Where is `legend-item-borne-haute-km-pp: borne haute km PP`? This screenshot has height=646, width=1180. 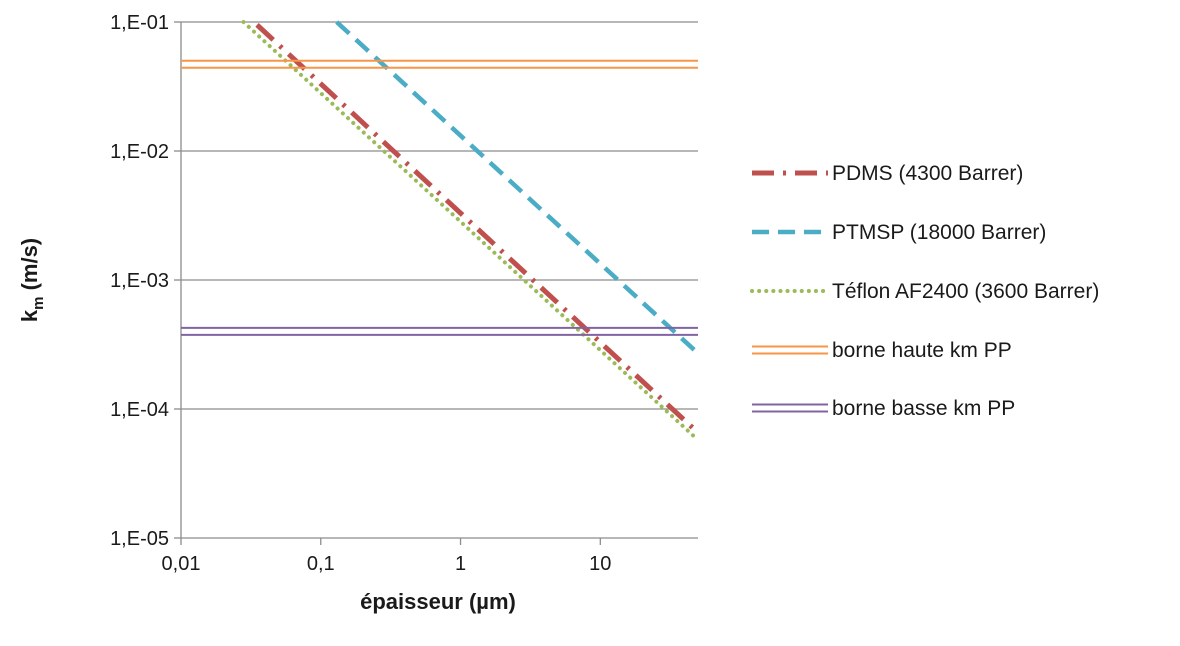 legend-item-borne-haute-km-pp: borne haute km PP is located at coordinates (882, 350).